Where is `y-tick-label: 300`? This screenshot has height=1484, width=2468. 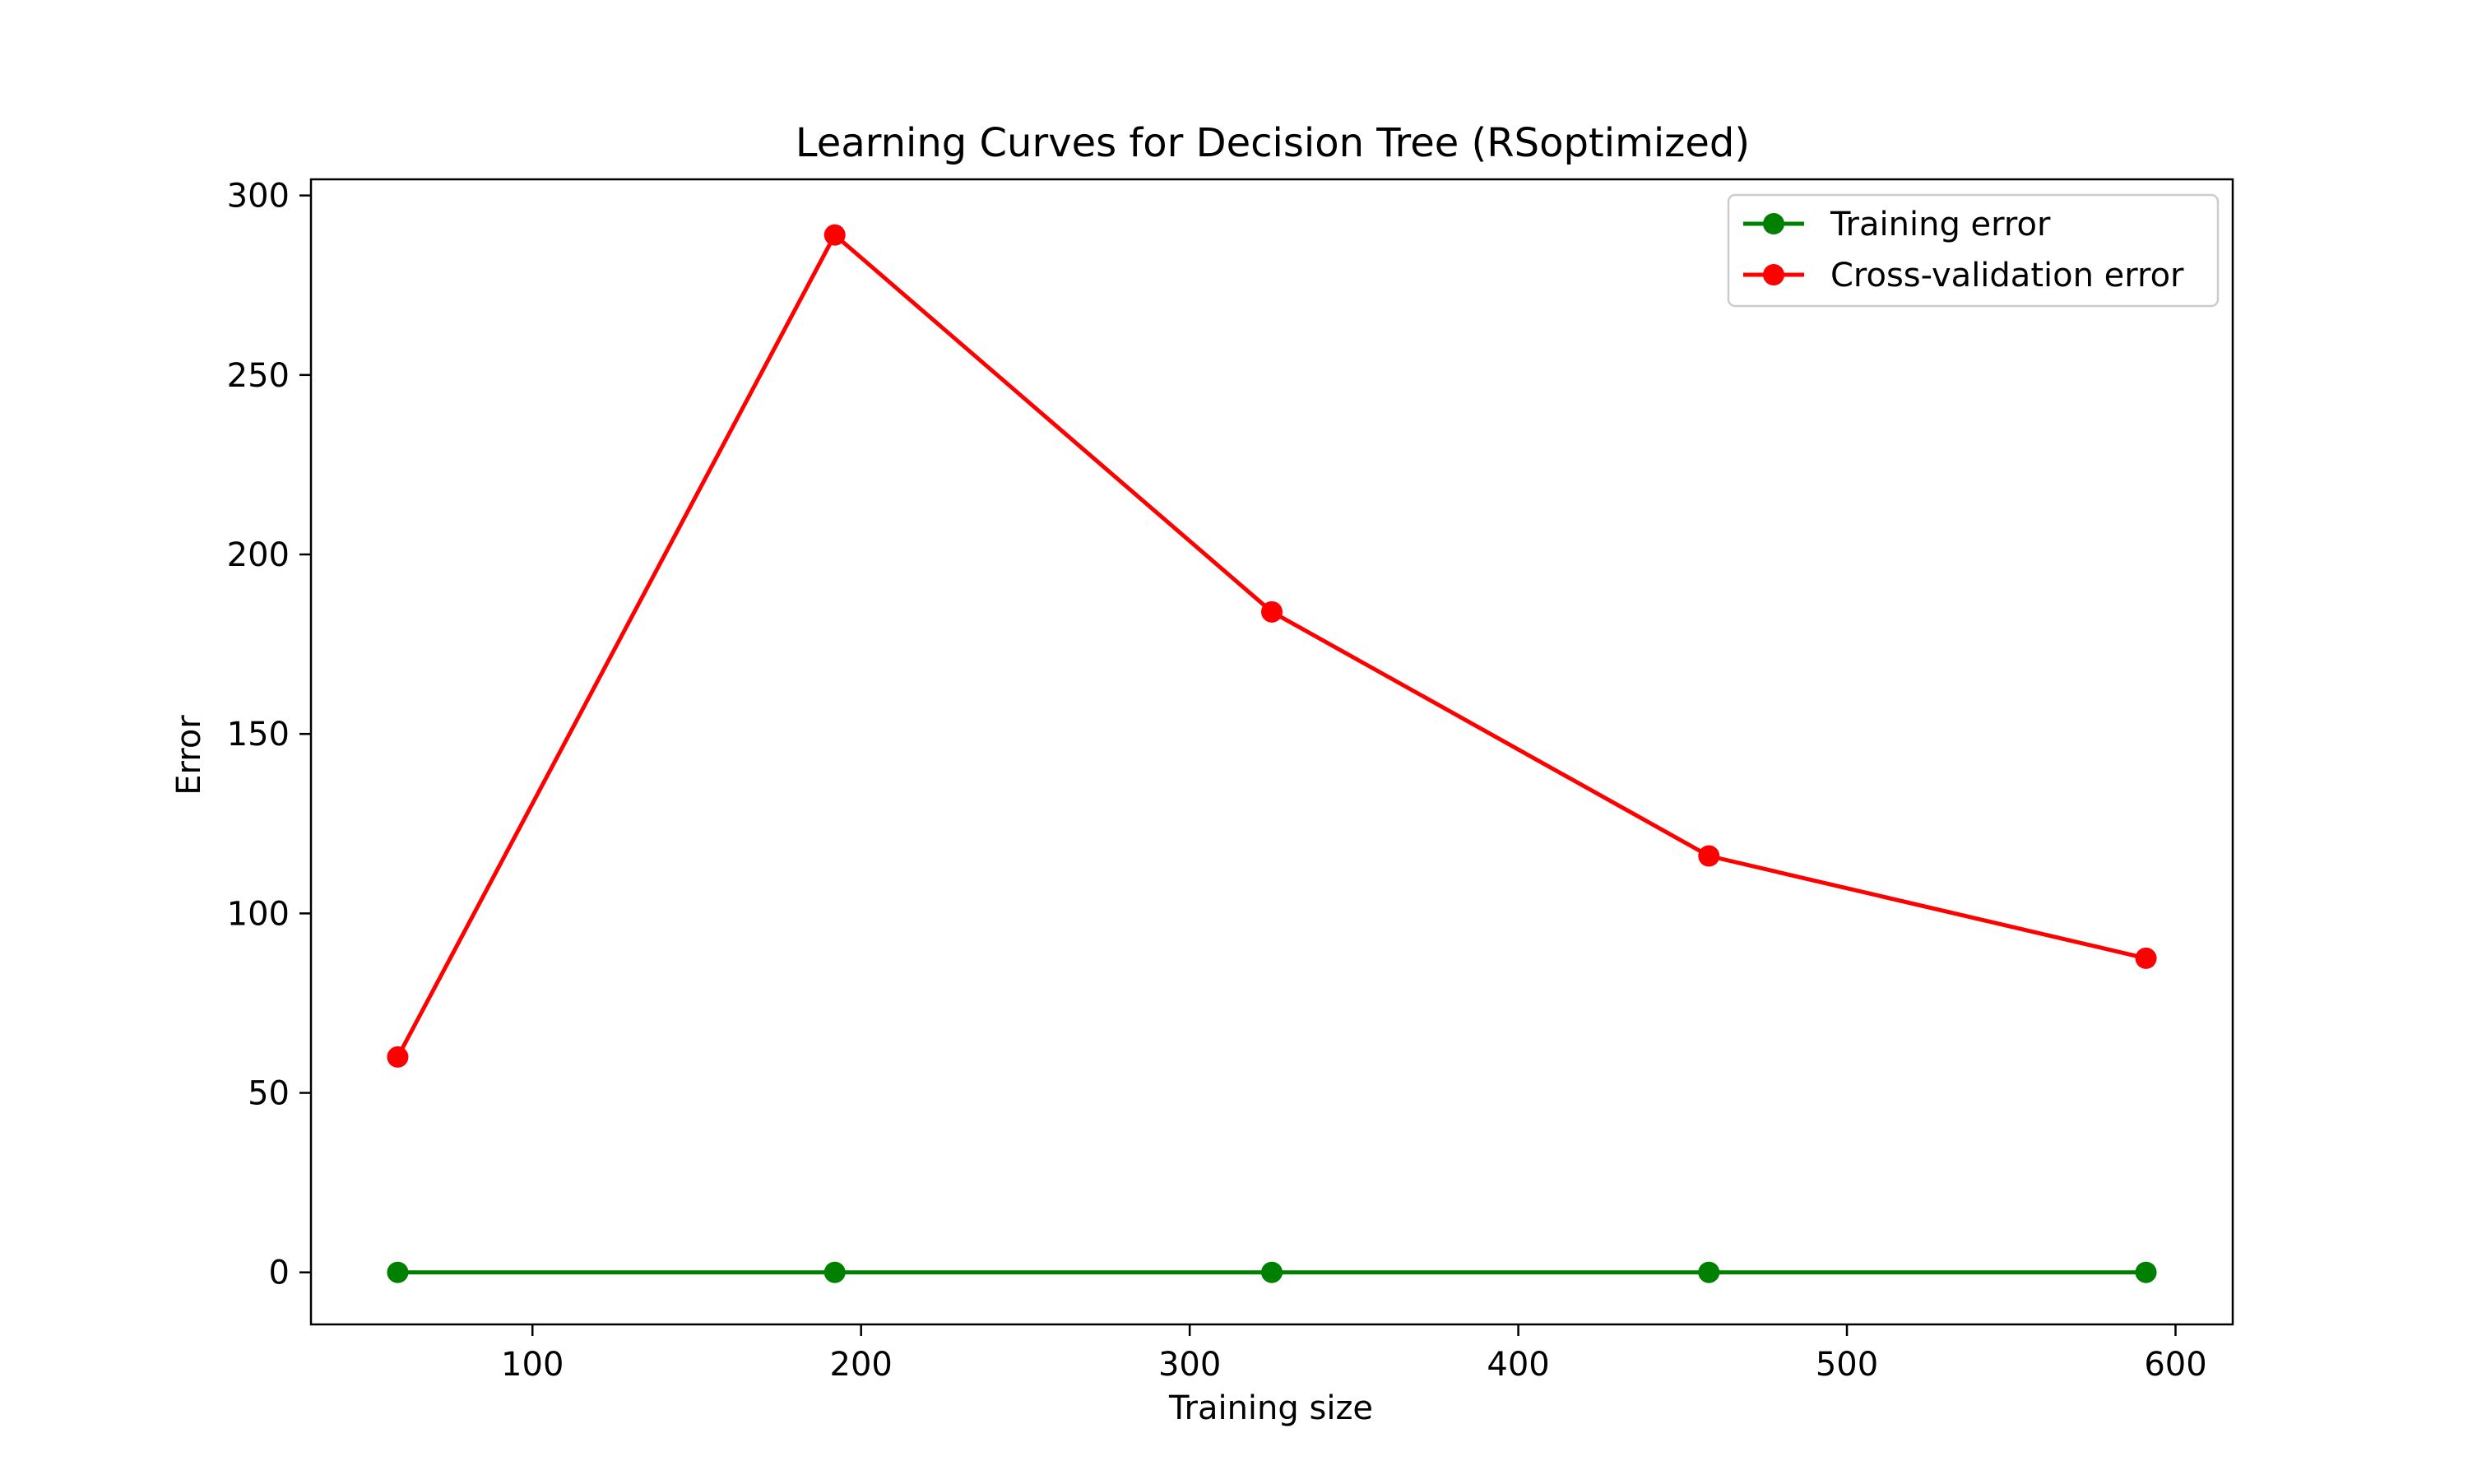
y-tick-label: 300 is located at coordinates (258, 197).